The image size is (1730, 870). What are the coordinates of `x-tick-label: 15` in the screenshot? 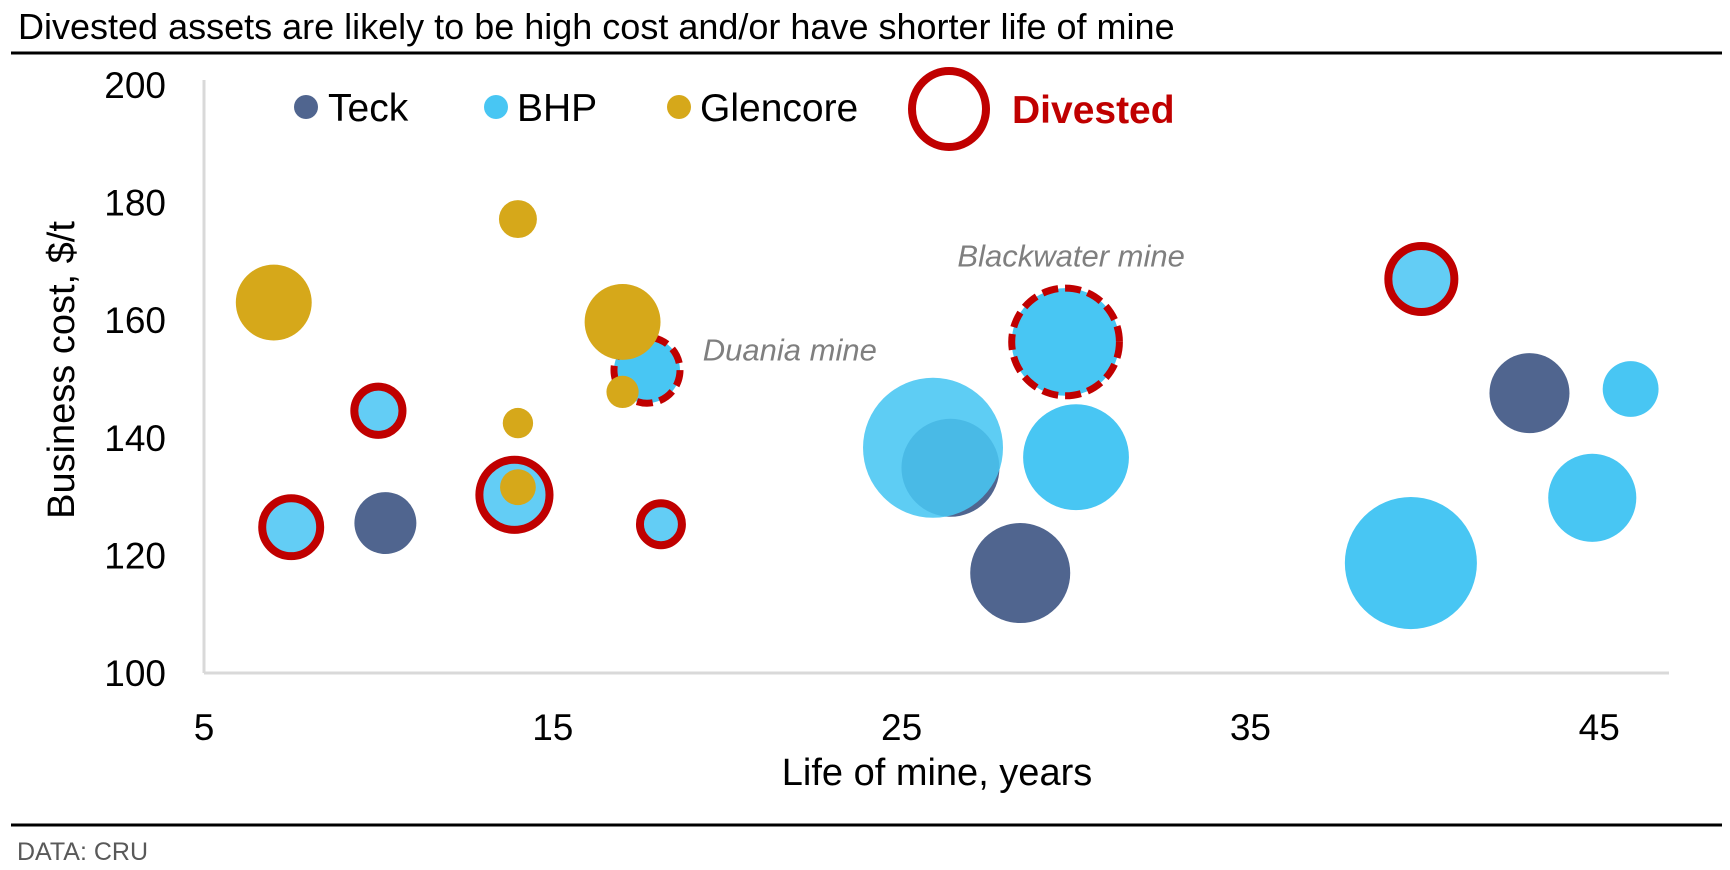 It's located at (552, 727).